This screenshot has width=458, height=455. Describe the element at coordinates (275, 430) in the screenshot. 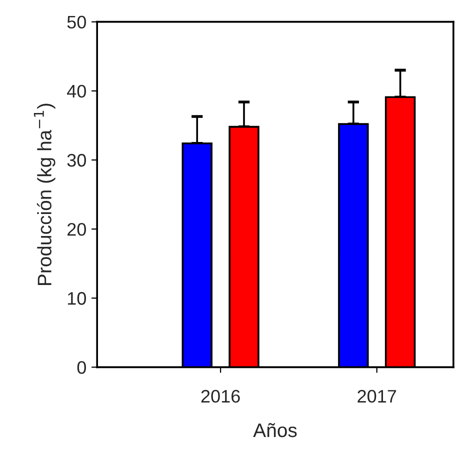

I see `x-axis-title: Años` at that location.